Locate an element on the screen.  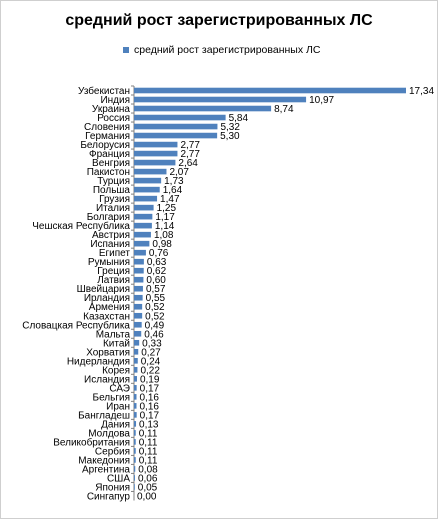
category-label: Иран is located at coordinates (118, 406).